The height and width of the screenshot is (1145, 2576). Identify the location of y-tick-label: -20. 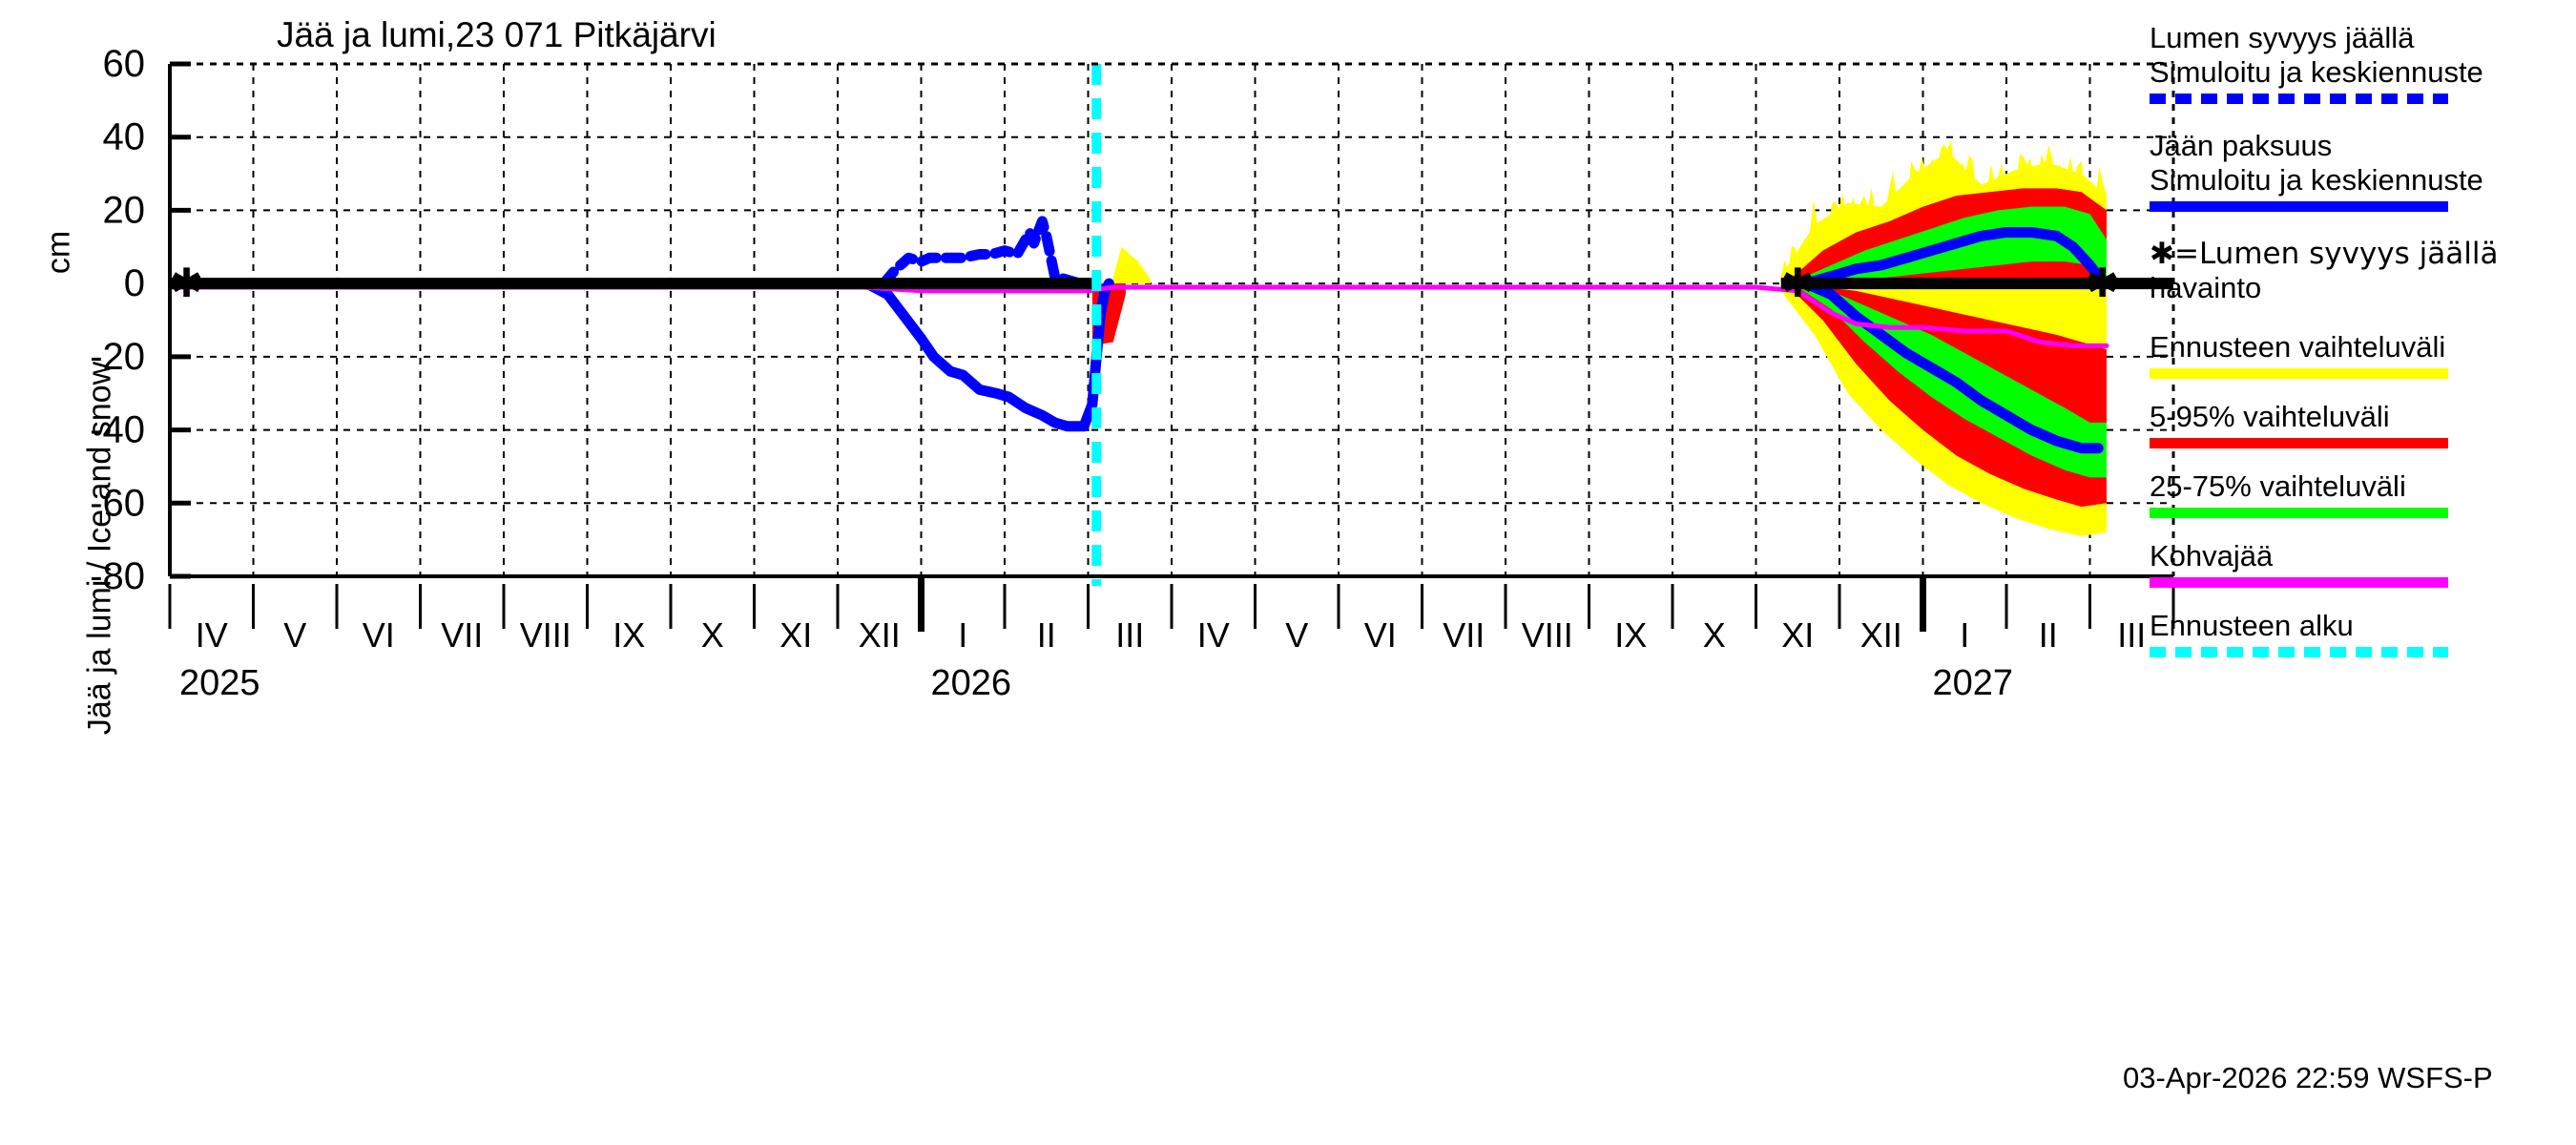
(117, 357).